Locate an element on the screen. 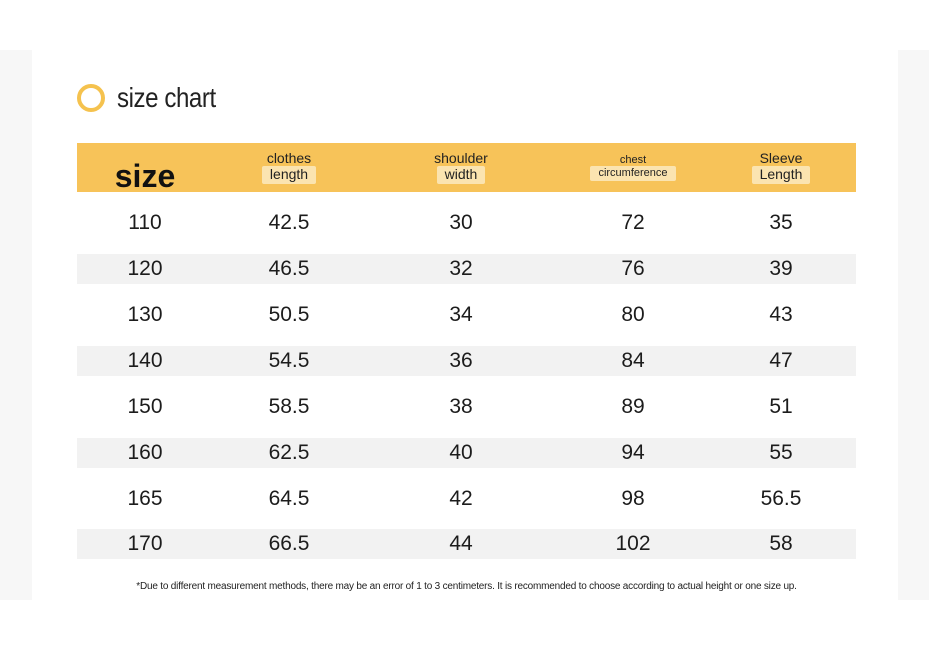  cell-clothes-length: 58.5 is located at coordinates (289, 406).